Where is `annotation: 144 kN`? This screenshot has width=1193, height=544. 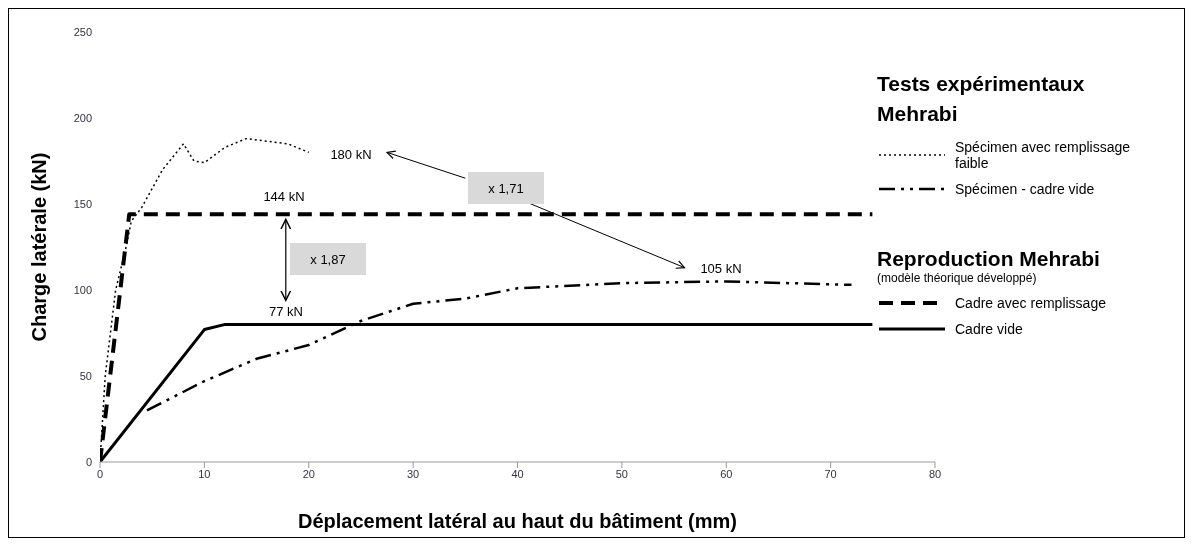
annotation: 144 kN is located at coordinates (284, 196).